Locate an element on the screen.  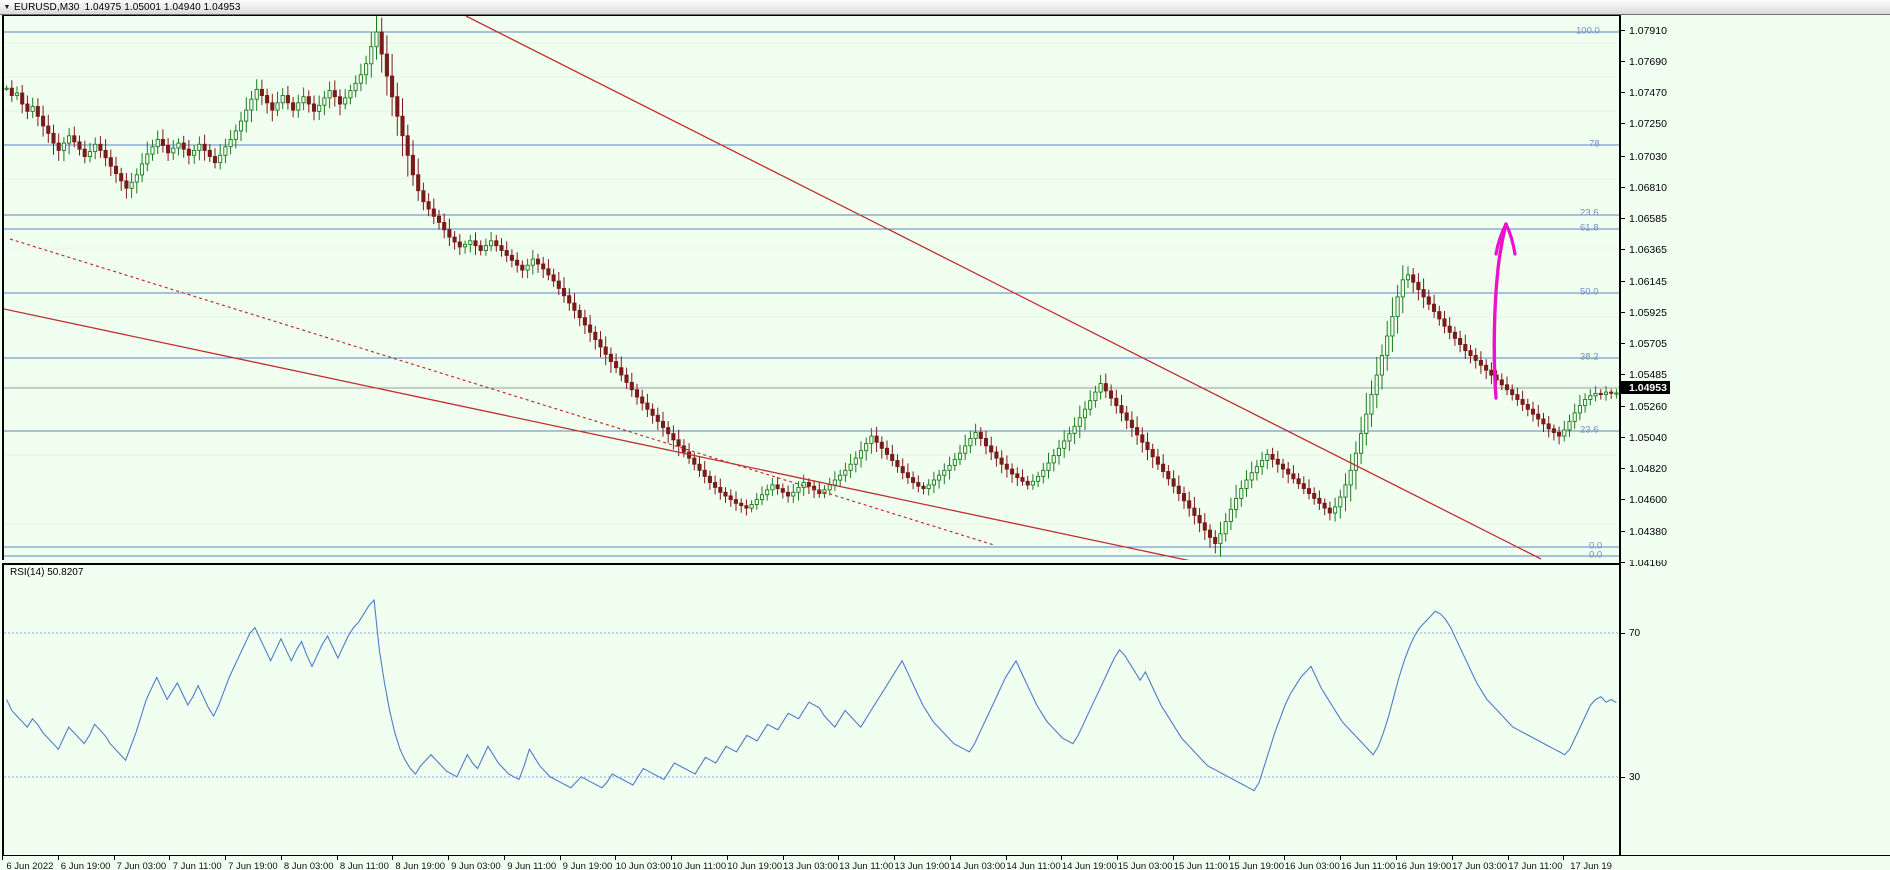
time-axis-label: 9 Jun 03:00 is located at coordinates (476, 865).